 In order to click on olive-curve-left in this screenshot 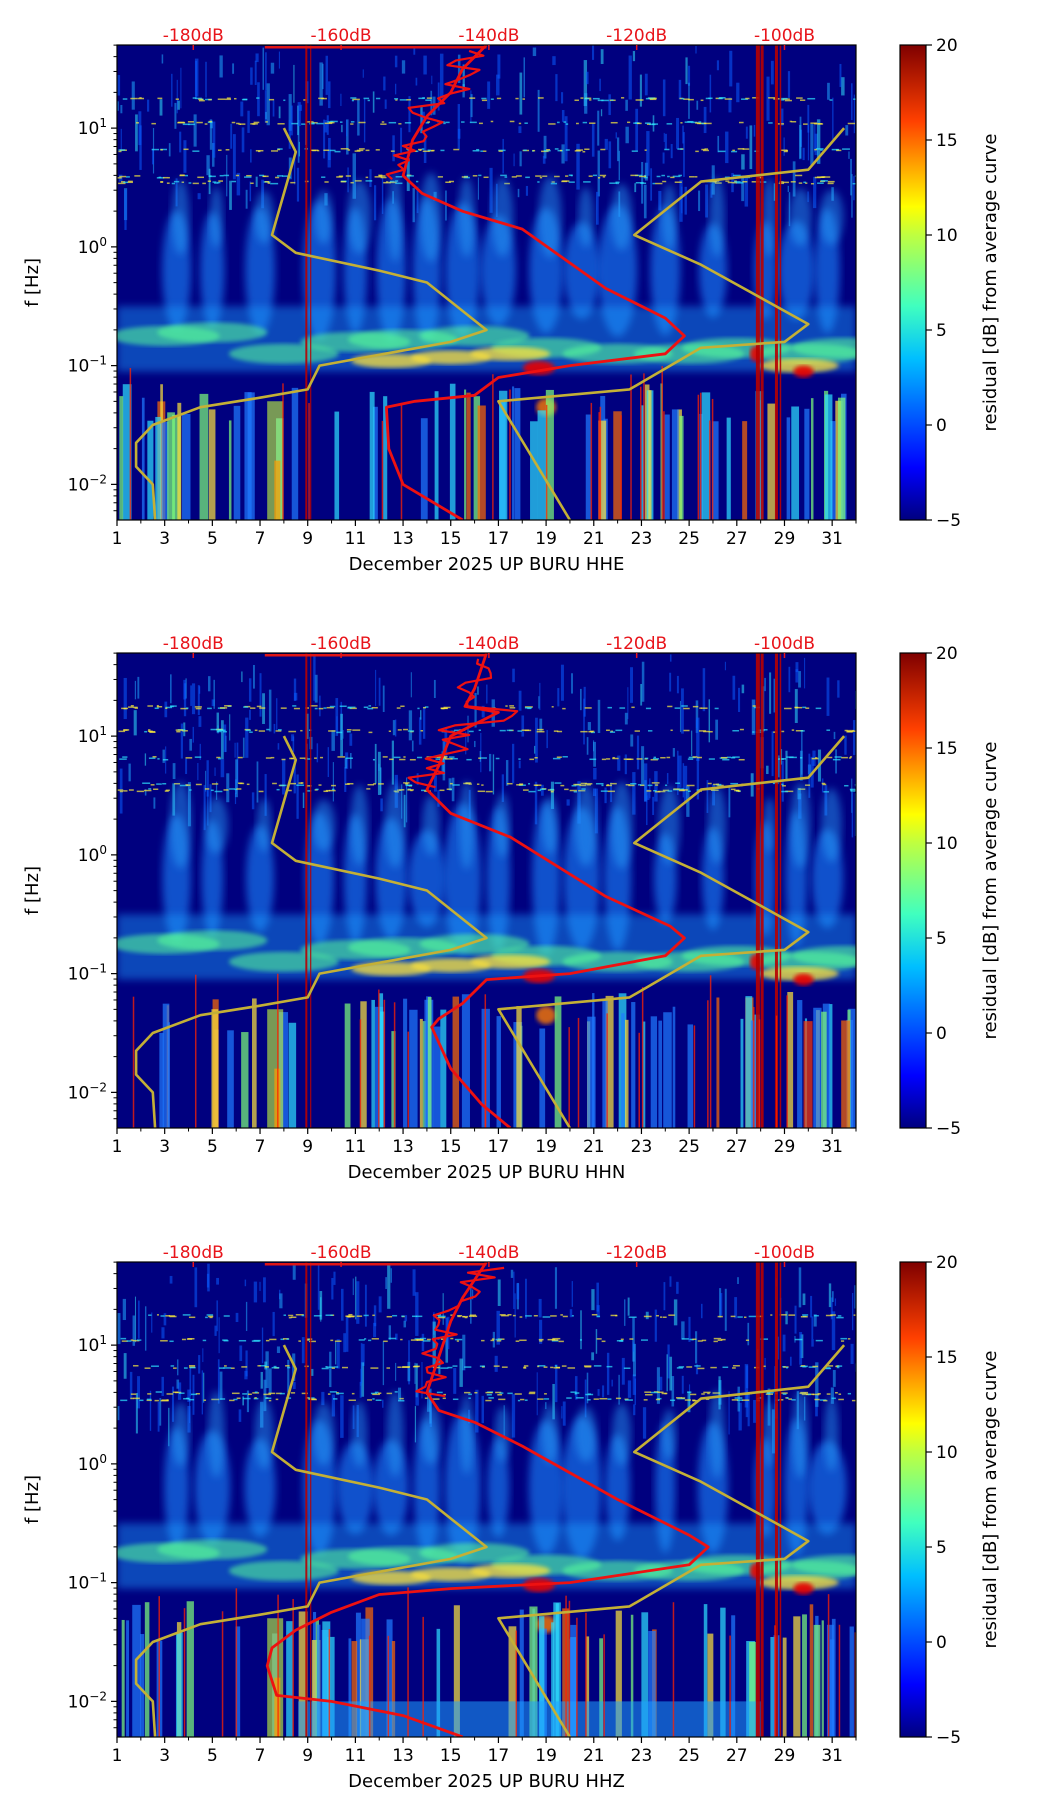, I will do `click(311, 323)`.